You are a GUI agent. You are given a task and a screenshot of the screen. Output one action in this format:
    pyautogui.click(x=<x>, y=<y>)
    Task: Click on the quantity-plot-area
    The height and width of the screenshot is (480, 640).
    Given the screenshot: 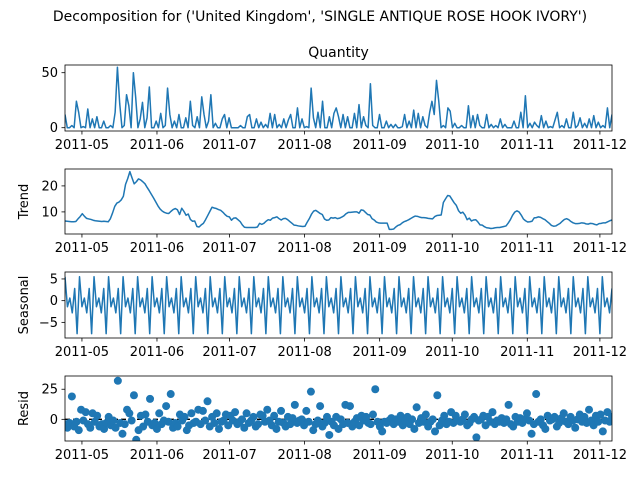 What is the action you would take?
    pyautogui.click(x=338, y=97)
    